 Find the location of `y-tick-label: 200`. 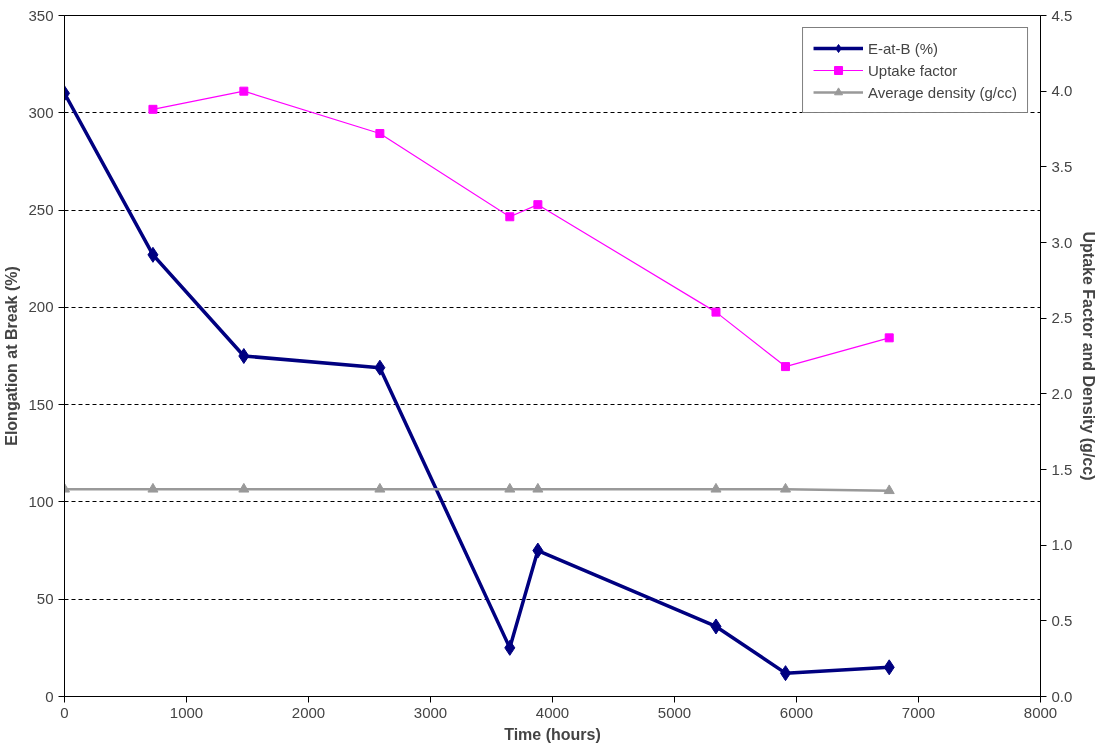

y-tick-label: 200 is located at coordinates (41, 307).